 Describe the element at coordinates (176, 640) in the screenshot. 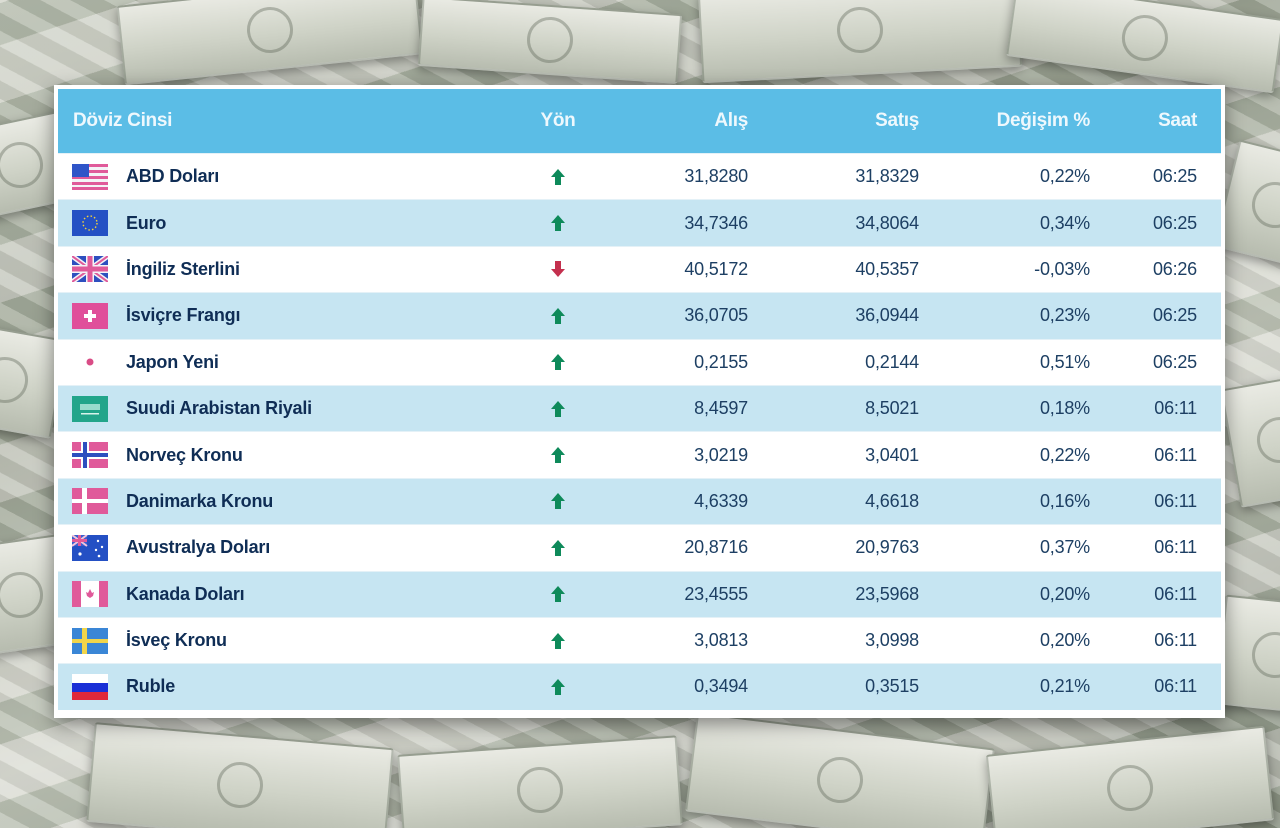

I see `currency-name: İsveç Kronu` at that location.